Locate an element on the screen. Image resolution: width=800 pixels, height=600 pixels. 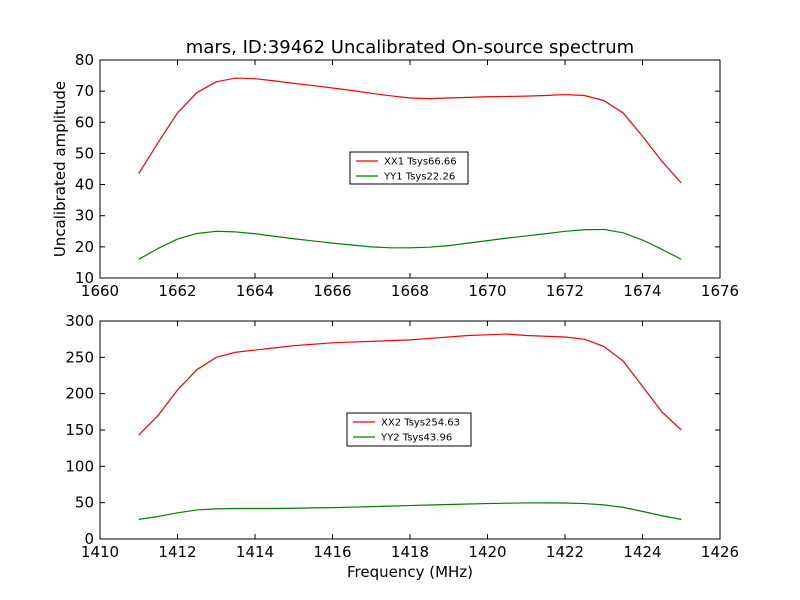
top-y-tick-label: 20 is located at coordinates (84, 247).